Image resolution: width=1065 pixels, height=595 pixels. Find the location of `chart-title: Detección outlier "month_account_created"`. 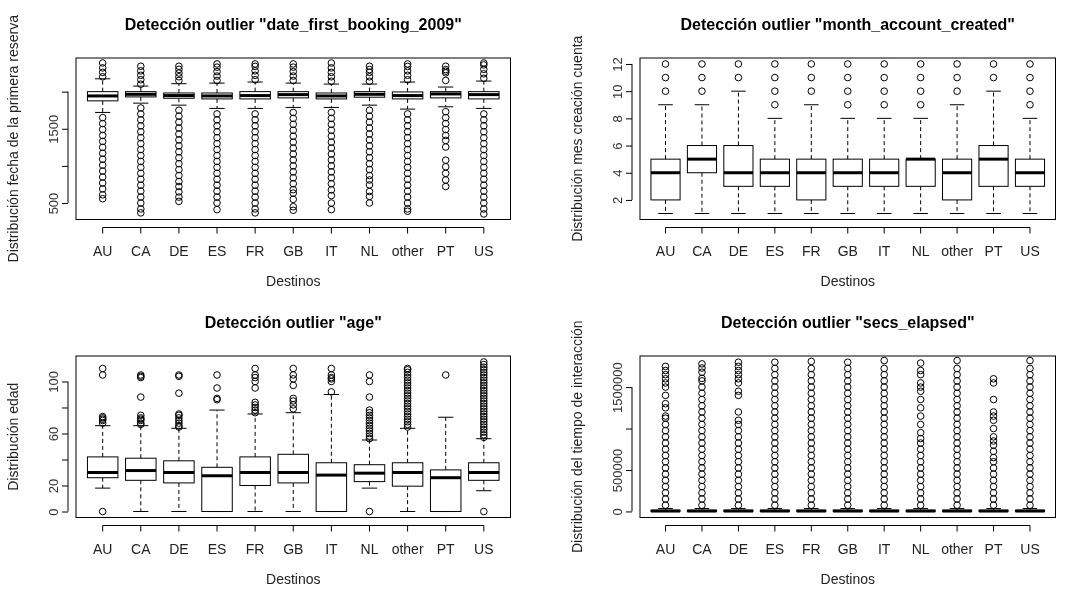

chart-title: Detección outlier "month_account_created" is located at coordinates (847, 24).